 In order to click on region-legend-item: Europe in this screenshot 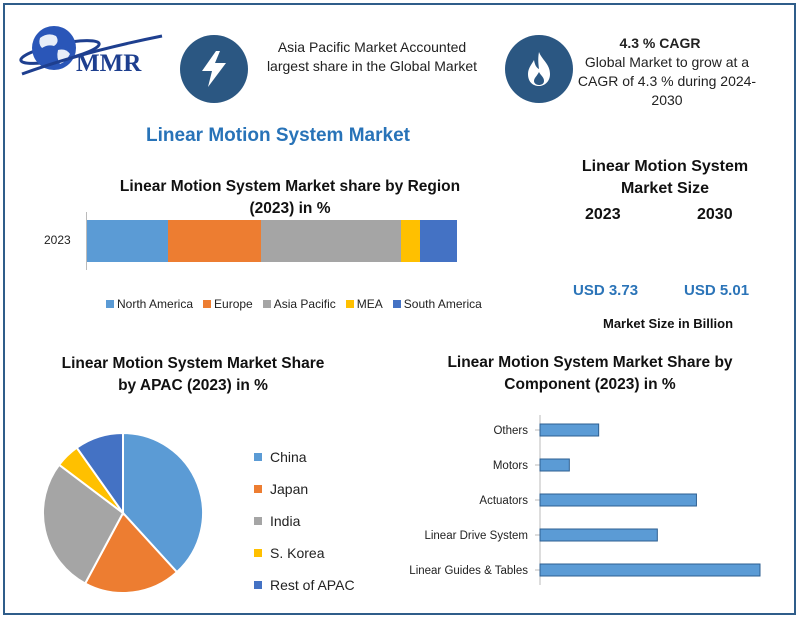, I will do `click(228, 304)`.